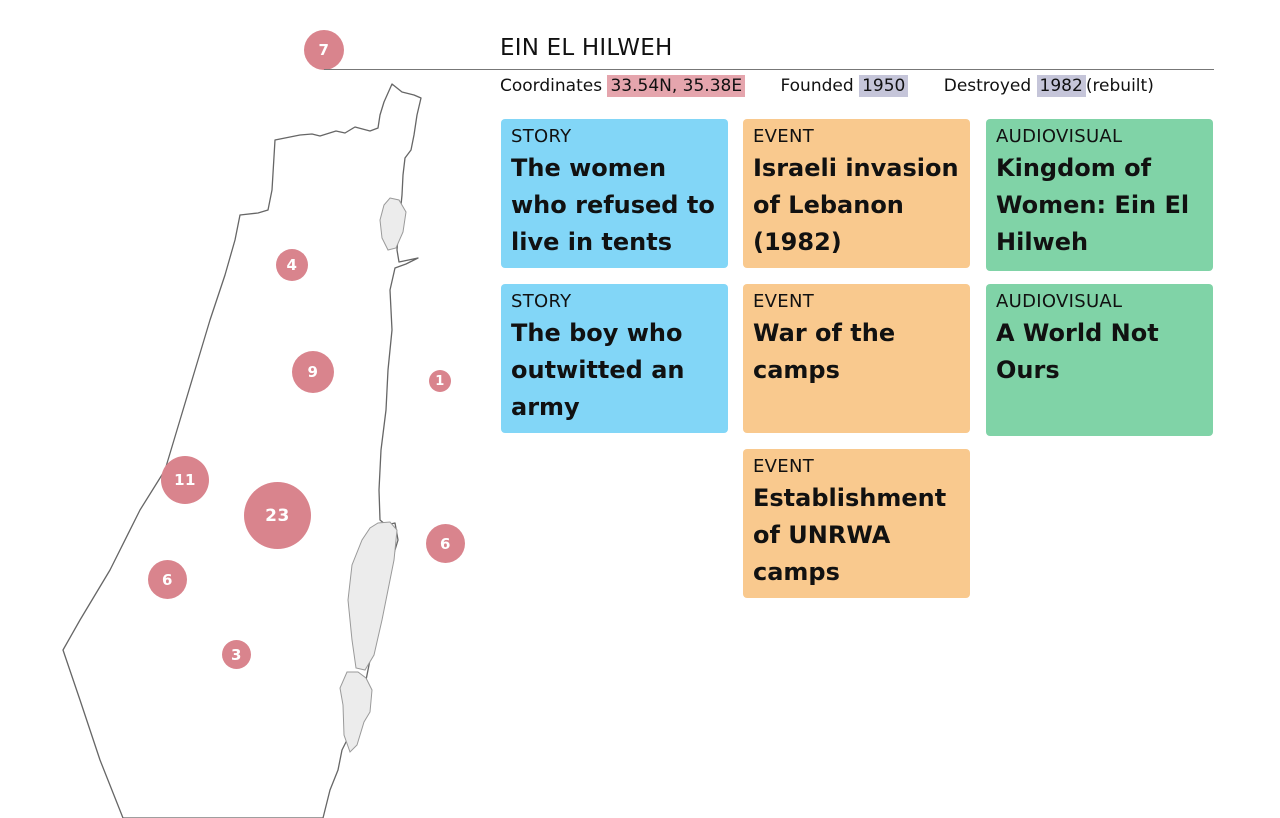  What do you see at coordinates (824, 351) in the screenshot?
I see `card-title: War of the camps` at bounding box center [824, 351].